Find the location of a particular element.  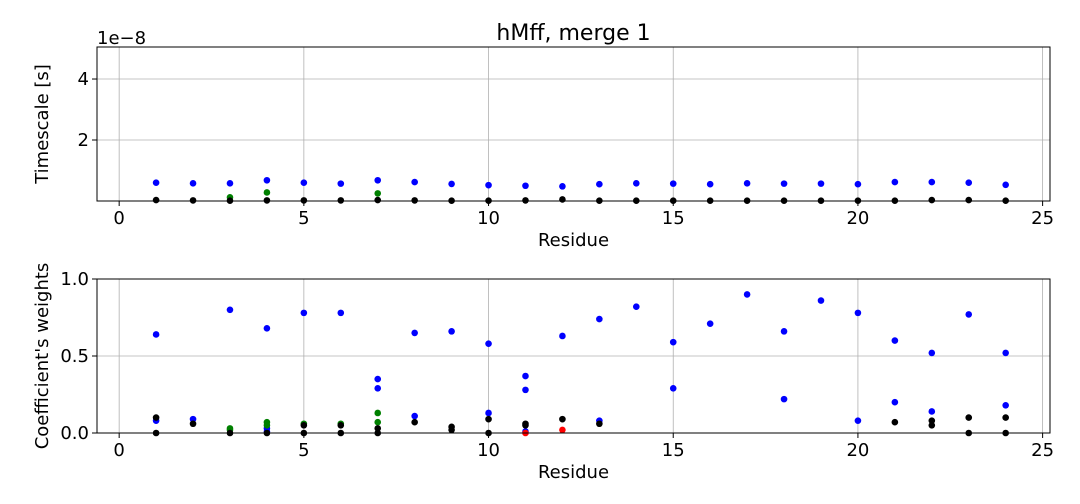

timescale-x-tick-label: 15 is located at coordinates (673, 218).